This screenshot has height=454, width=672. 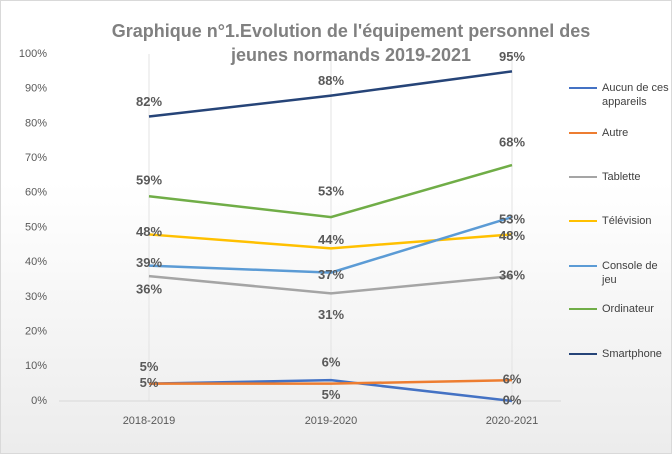 I want to click on legend-item: Télévision, so click(x=619, y=221).